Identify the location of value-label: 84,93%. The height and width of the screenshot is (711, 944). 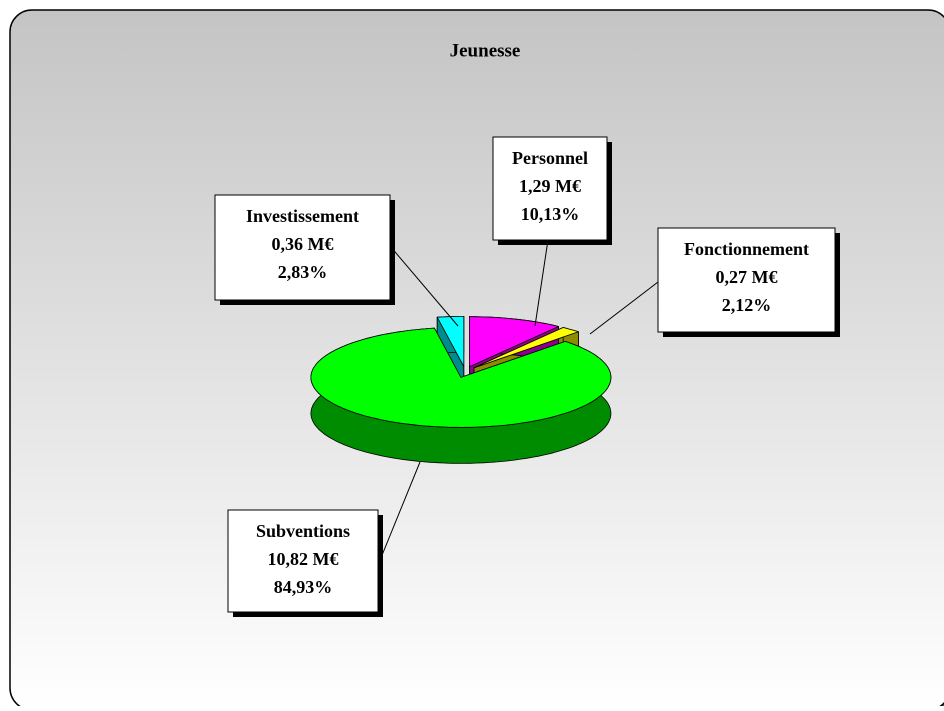
(303, 587).